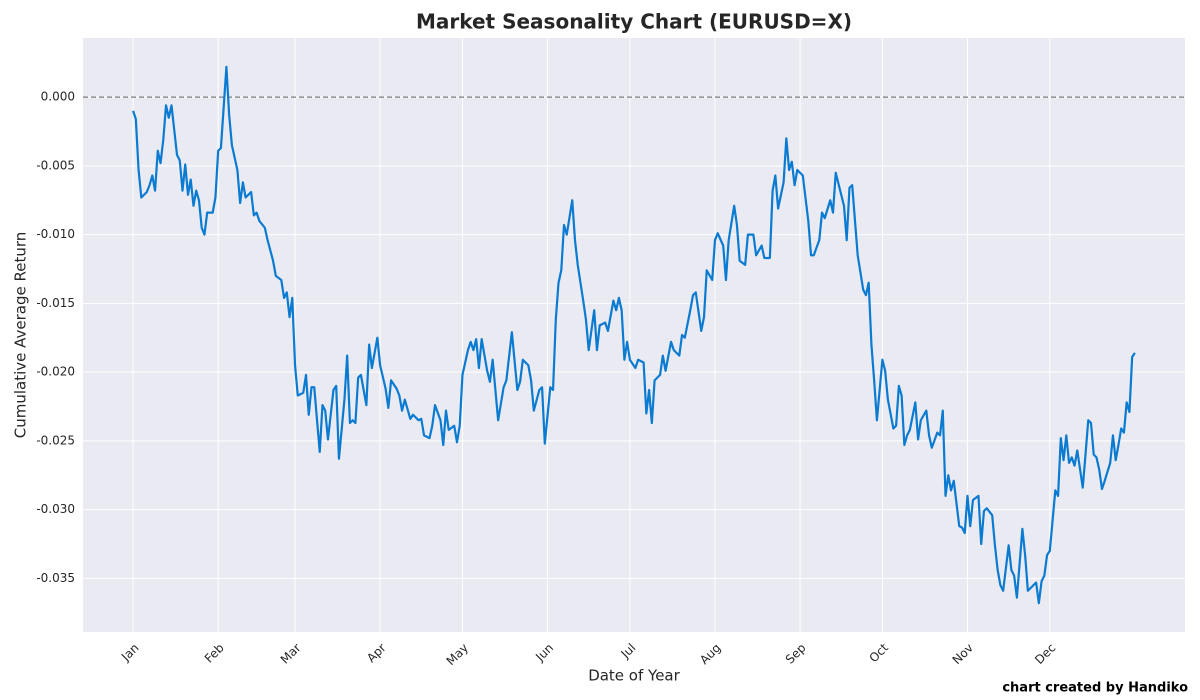 Image resolution: width=1200 pixels, height=700 pixels. What do you see at coordinates (130, 653) in the screenshot?
I see `x-tick-label: Jan` at bounding box center [130, 653].